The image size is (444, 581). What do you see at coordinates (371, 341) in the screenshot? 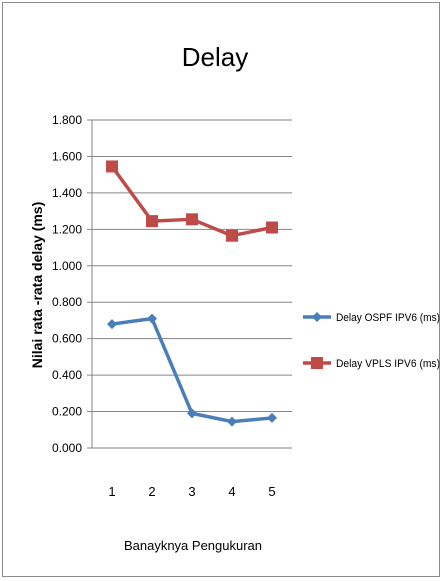
I see `legend: Delay OSPF IPV6 (ms) Delay VPLS IPV6 (ms)` at bounding box center [371, 341].